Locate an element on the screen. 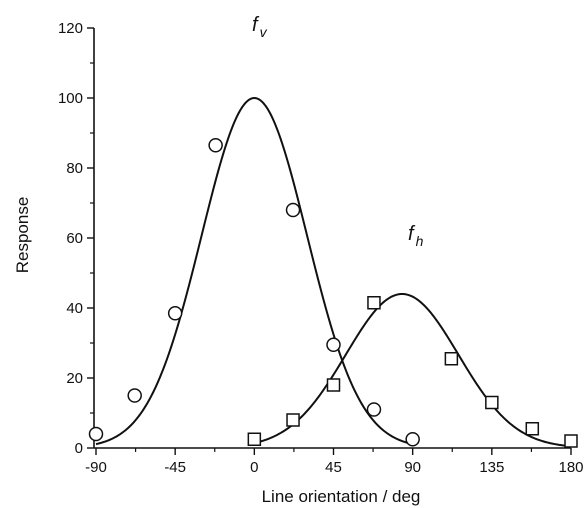 Image resolution: width=587 pixels, height=508 pixels. x-tick-label: -45 is located at coordinates (175, 467).